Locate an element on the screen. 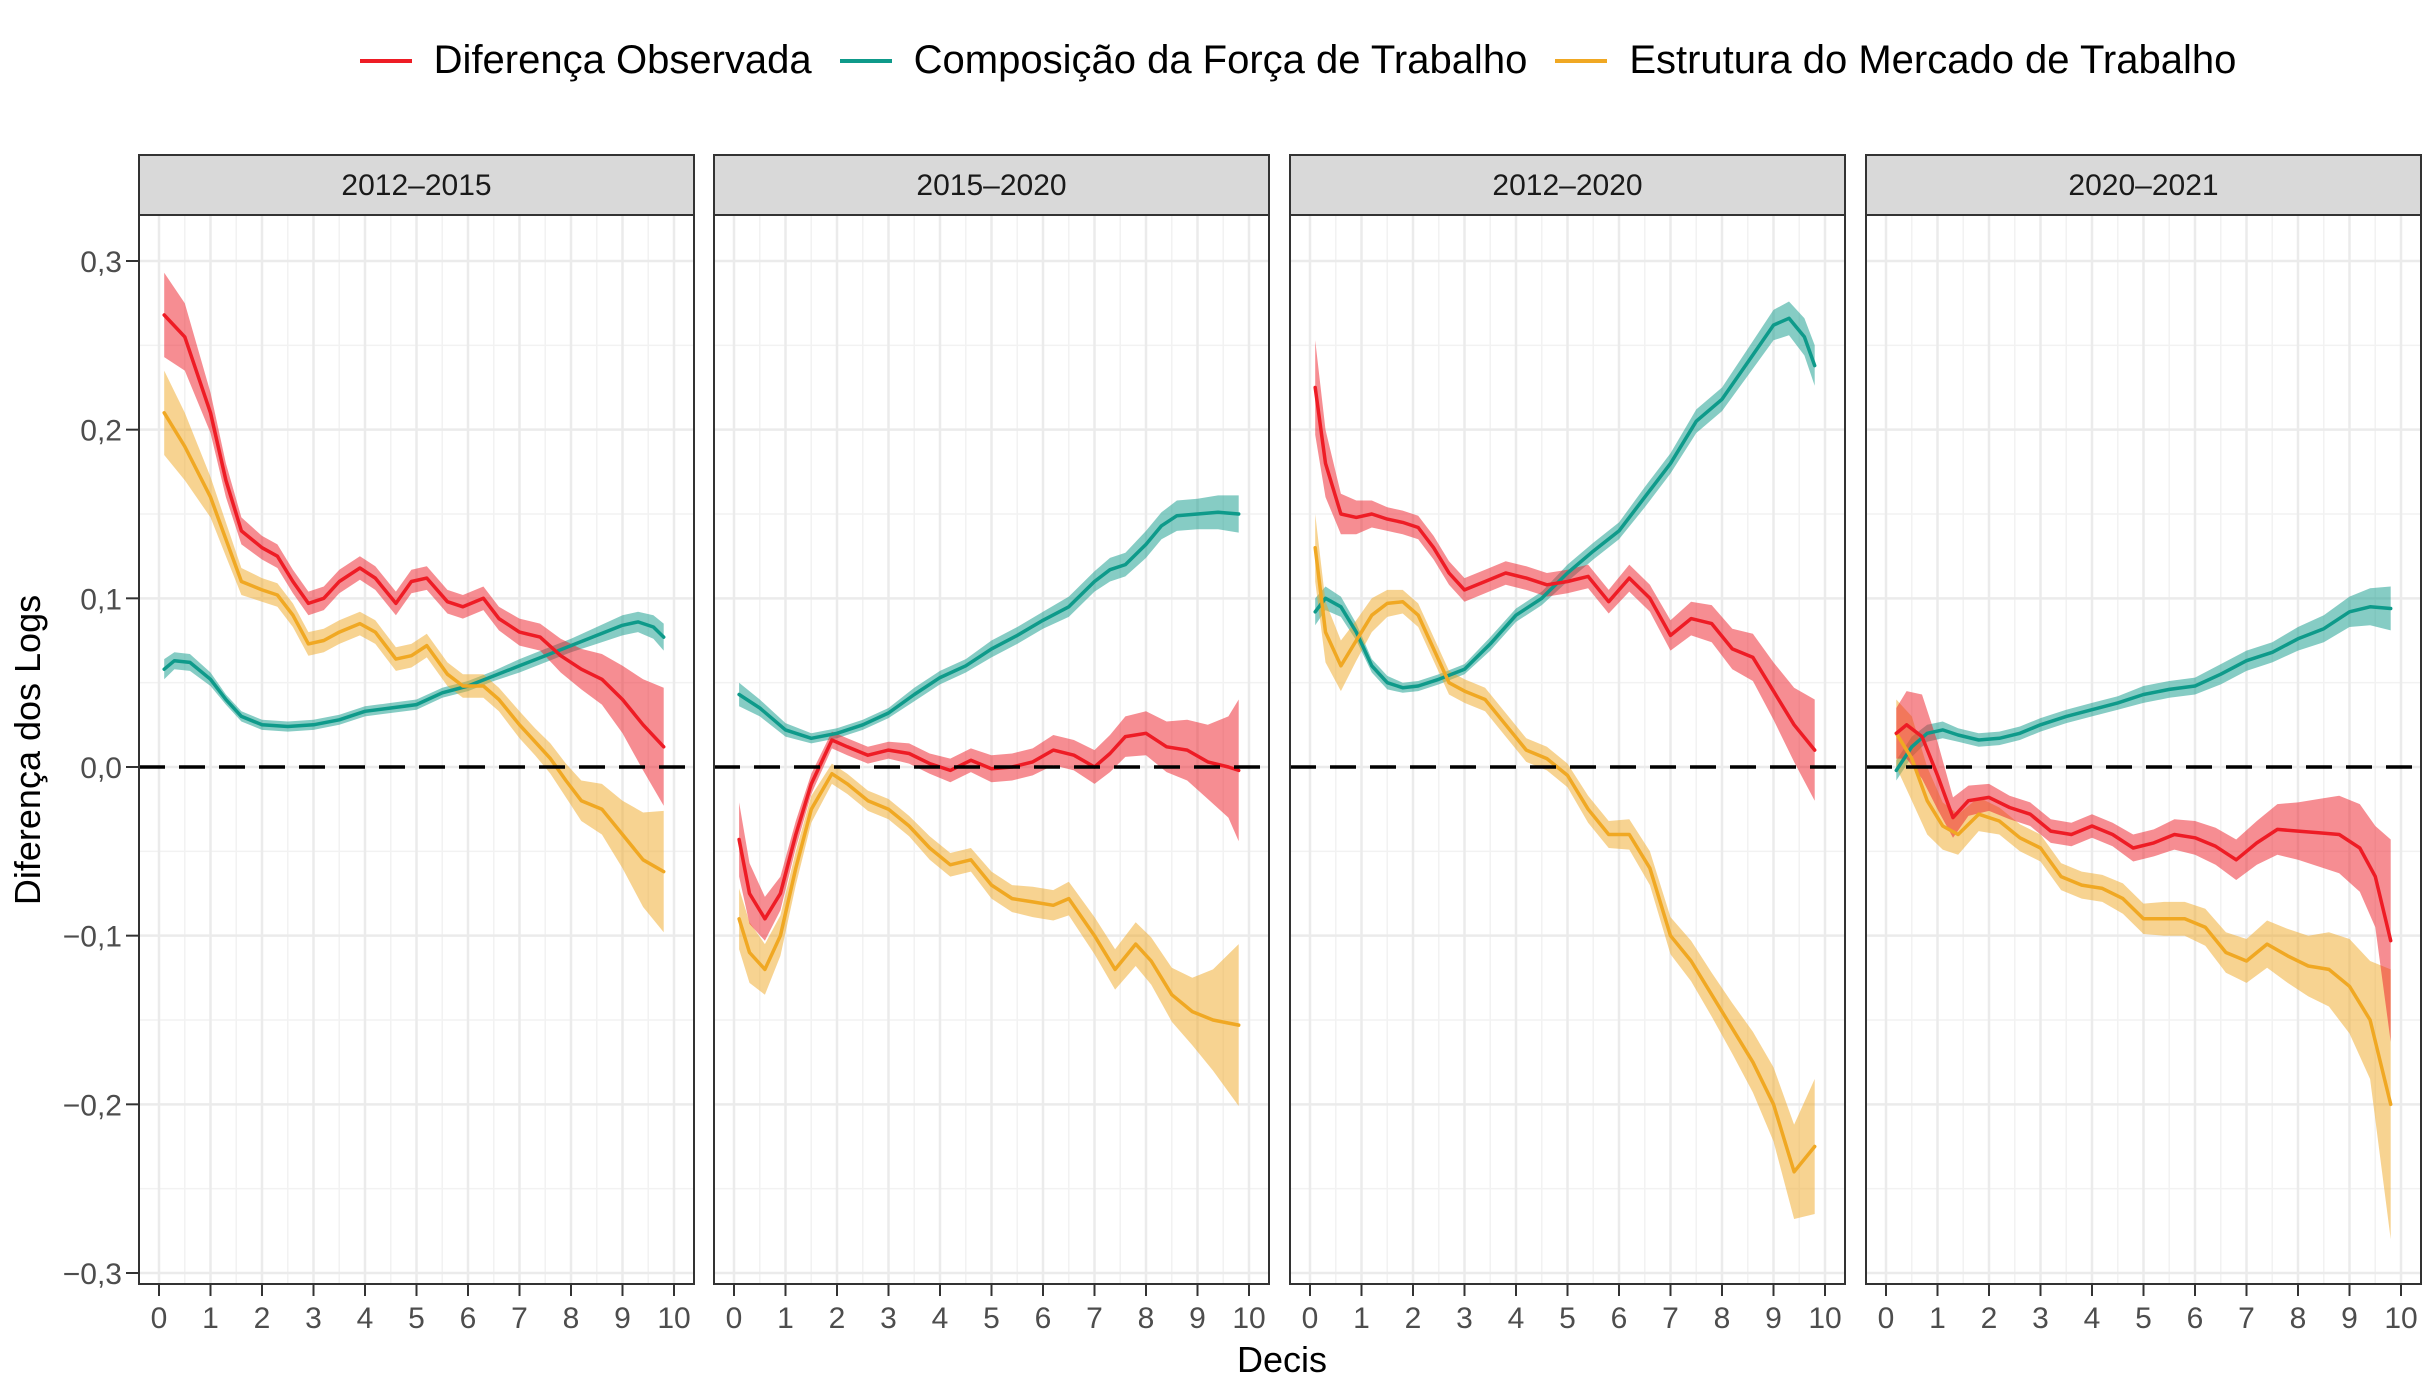  facet-title: 2012–2020 is located at coordinates (1567, 185).